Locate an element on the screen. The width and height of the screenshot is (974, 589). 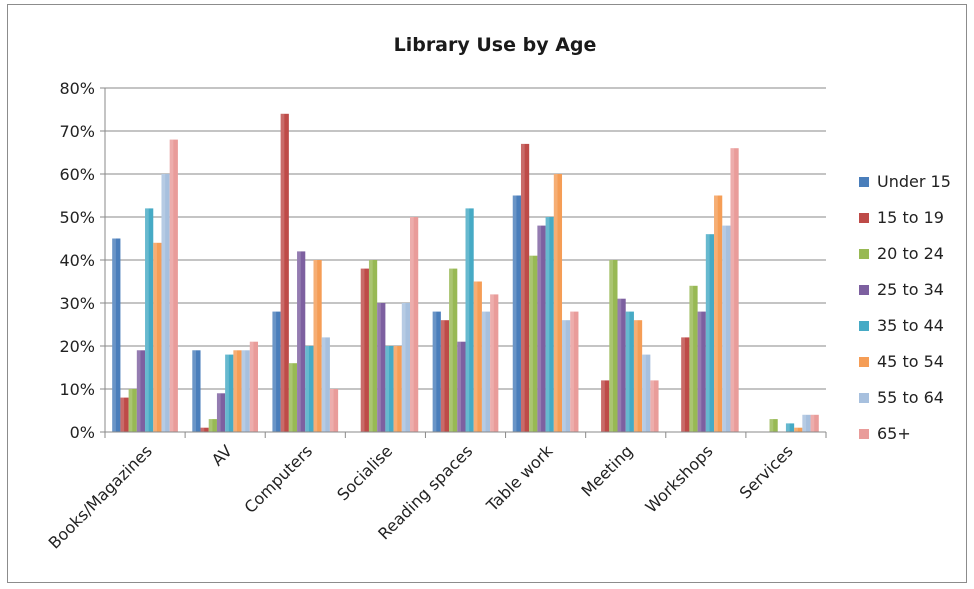
x-tick-label: Services is located at coordinates (766, 471).